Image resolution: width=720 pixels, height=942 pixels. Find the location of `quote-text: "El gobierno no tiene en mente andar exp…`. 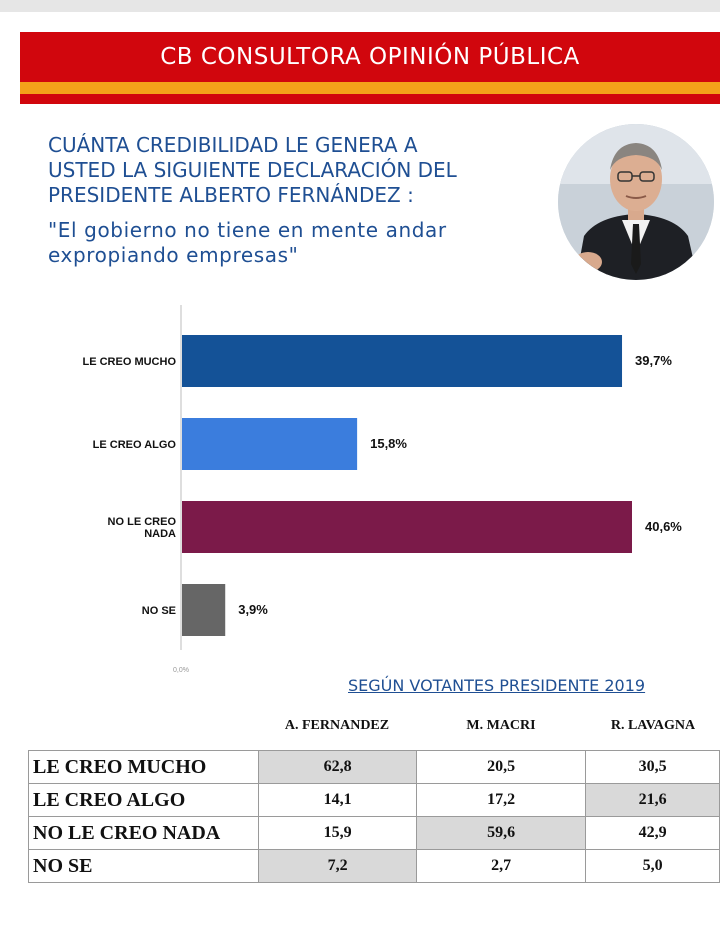

quote-text: "El gobierno no tiene en mente andar exp… is located at coordinates (294, 243).